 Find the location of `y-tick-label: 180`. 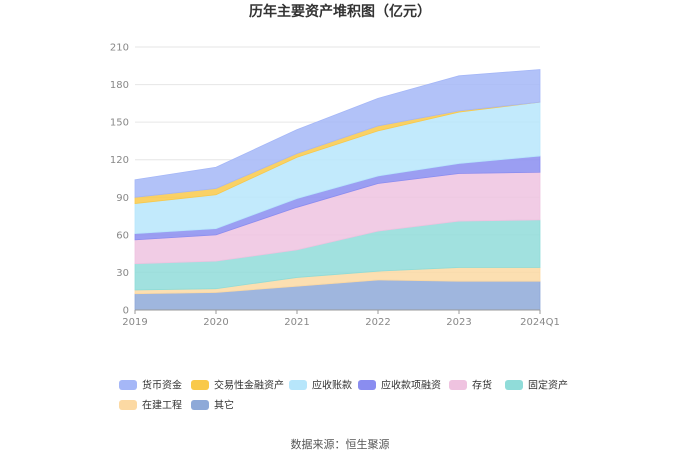

y-tick-label: 180 is located at coordinates (119, 85).